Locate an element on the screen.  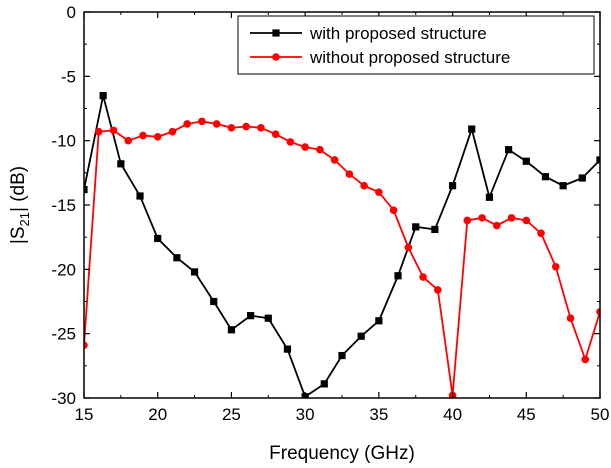
y-tick-label: -5 is located at coordinates (68, 76).